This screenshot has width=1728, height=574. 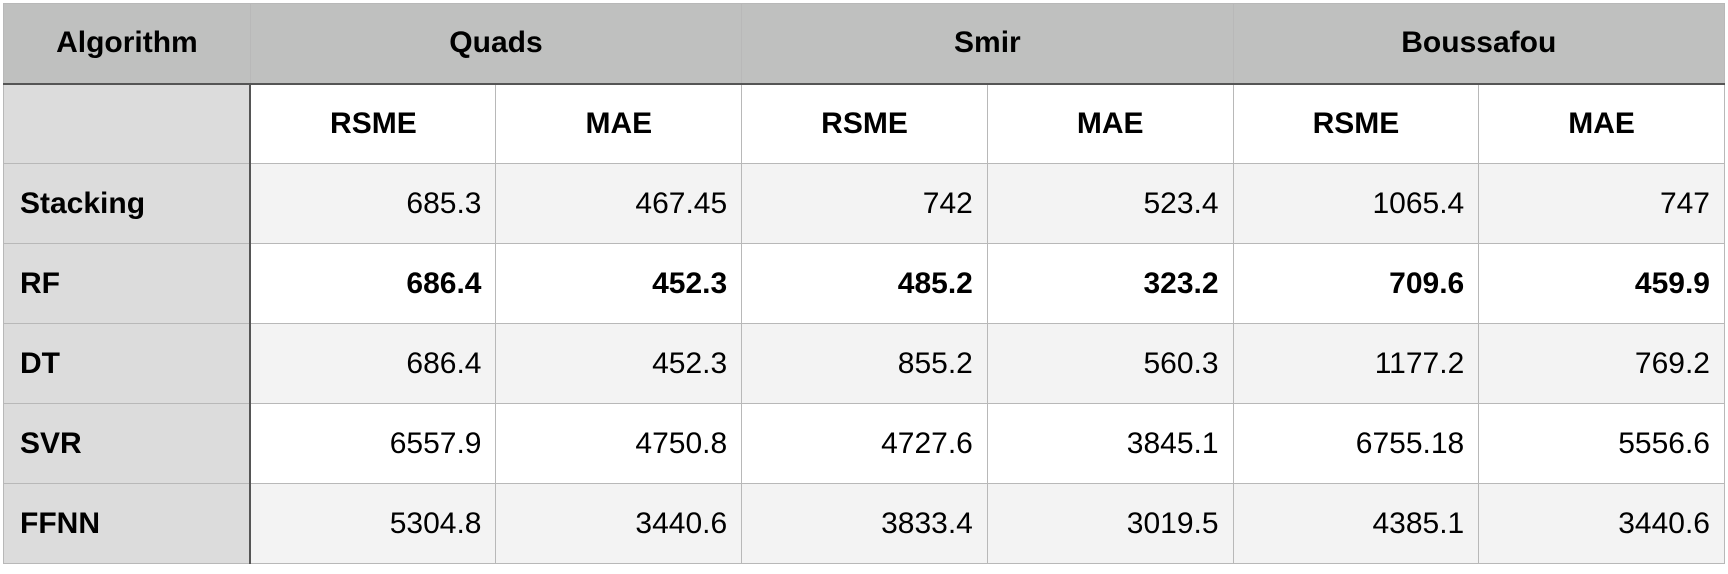 What do you see at coordinates (127, 363) in the screenshot?
I see `row-label: DT` at bounding box center [127, 363].